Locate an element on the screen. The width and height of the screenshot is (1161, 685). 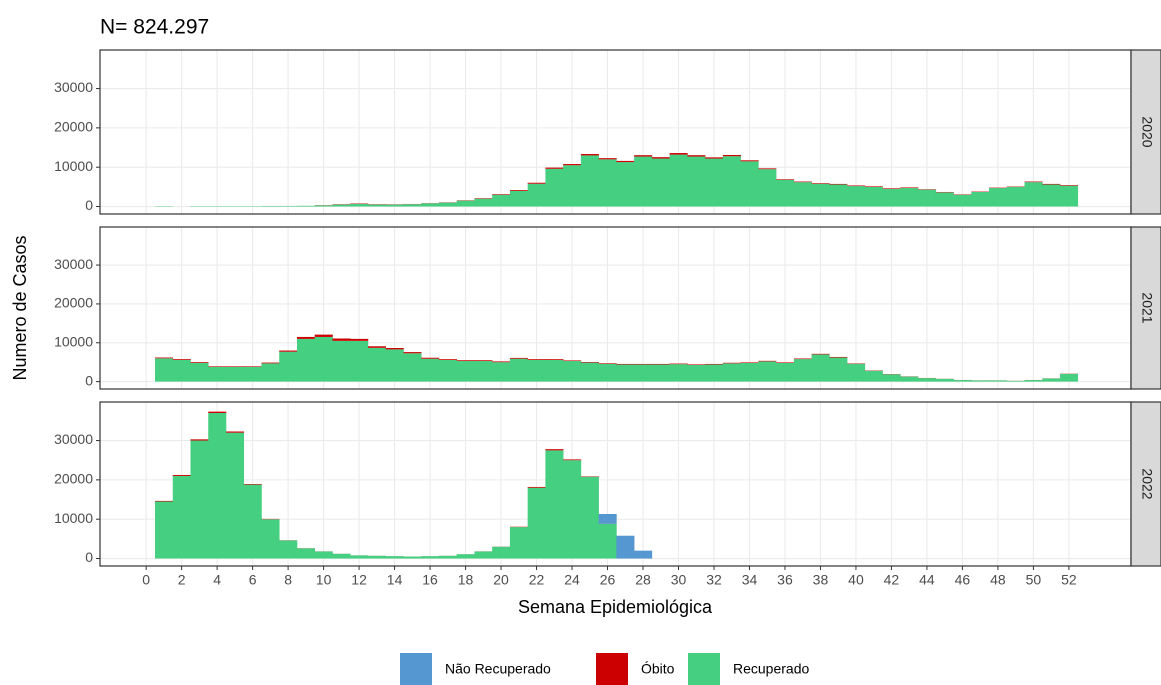
x-tick-label: 10 is located at coordinates (324, 580).